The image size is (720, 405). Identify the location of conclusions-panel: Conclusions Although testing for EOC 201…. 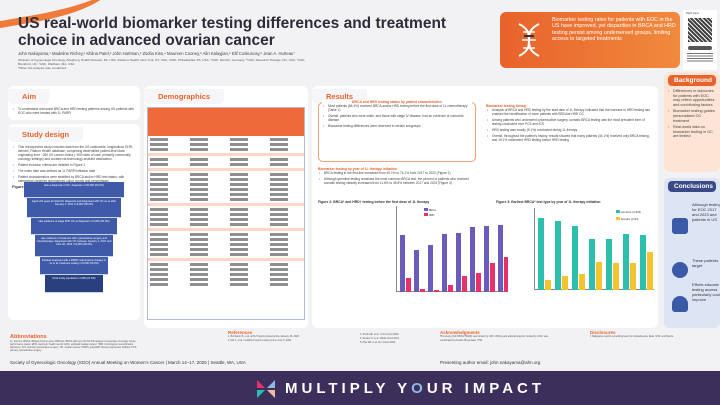
(692, 253).